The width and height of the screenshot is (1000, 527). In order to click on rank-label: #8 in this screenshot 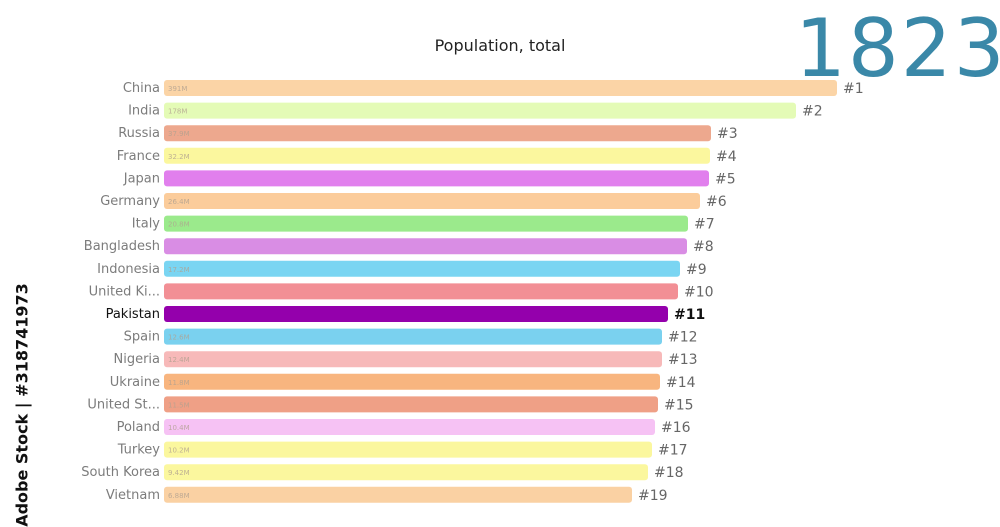, I will do `click(703, 247)`.